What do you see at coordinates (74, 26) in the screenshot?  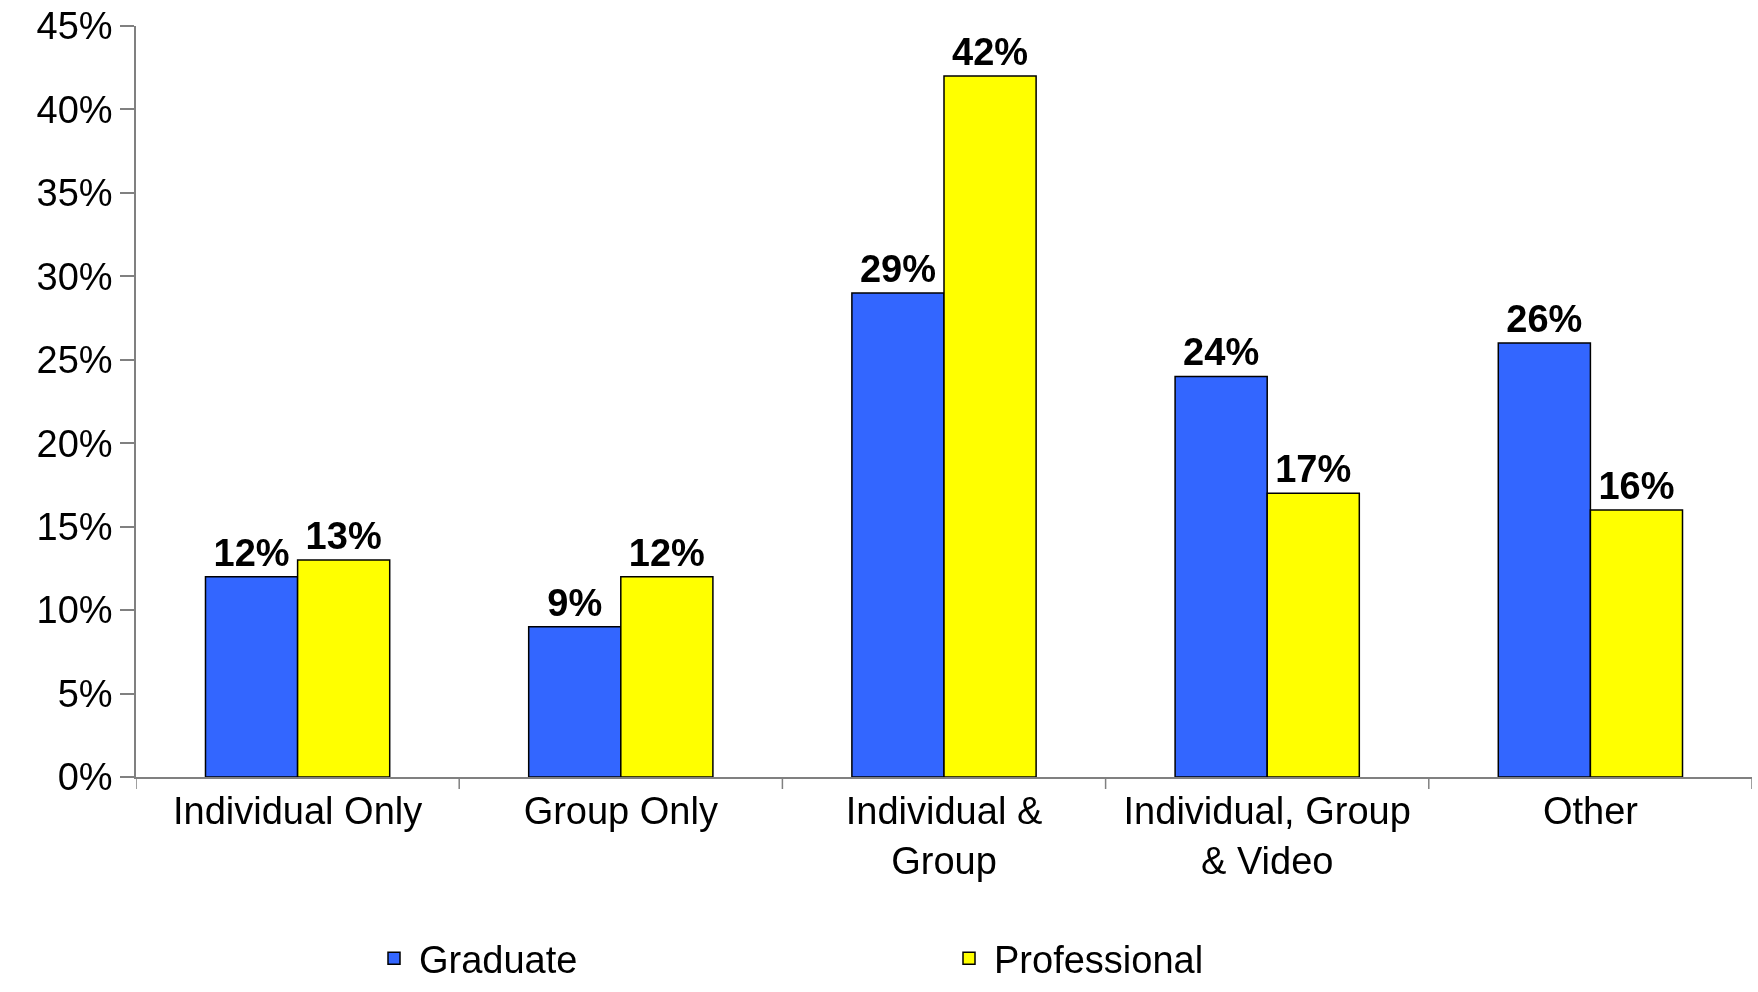 I see `y-tick-label: 45%` at bounding box center [74, 26].